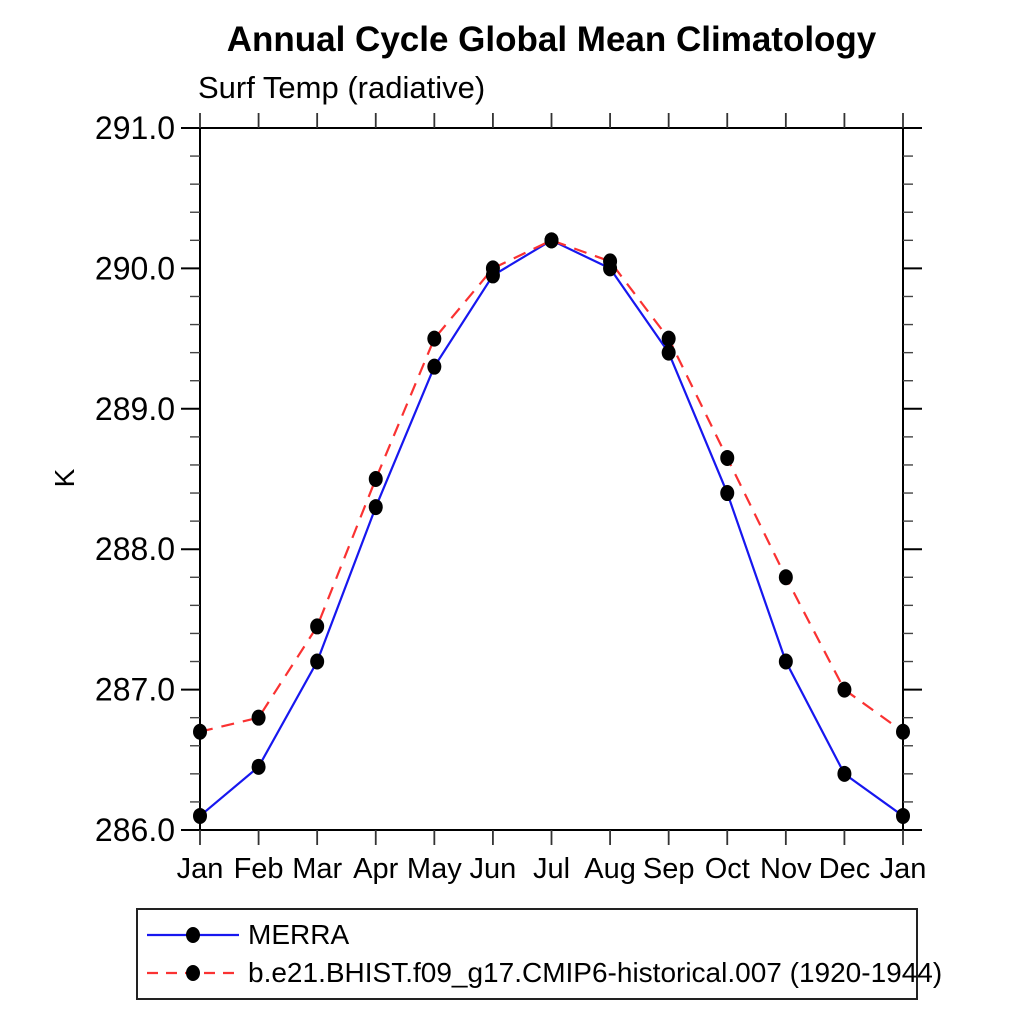 Image resolution: width=1024 pixels, height=1024 pixels. What do you see at coordinates (259, 869) in the screenshot?
I see `x-tick-label: Feb` at bounding box center [259, 869].